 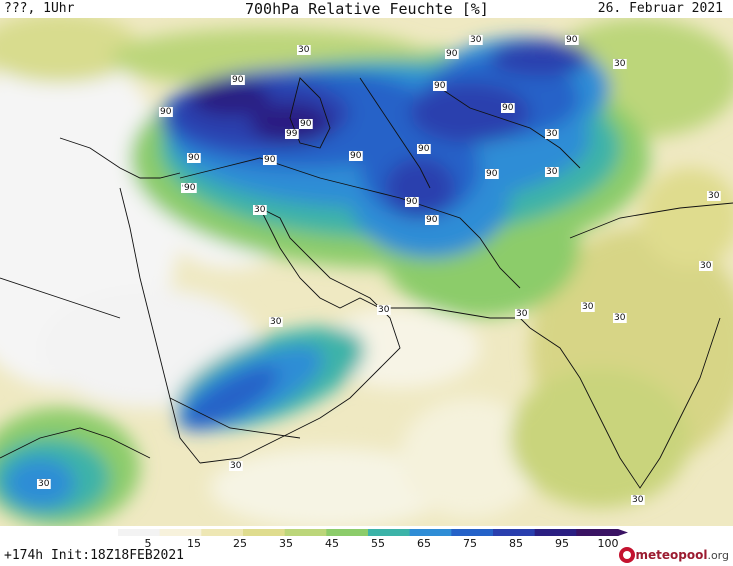 What do you see at coordinates (160, 325) in the screenshot?
I see `coastline-red-sea` at bounding box center [160, 325].